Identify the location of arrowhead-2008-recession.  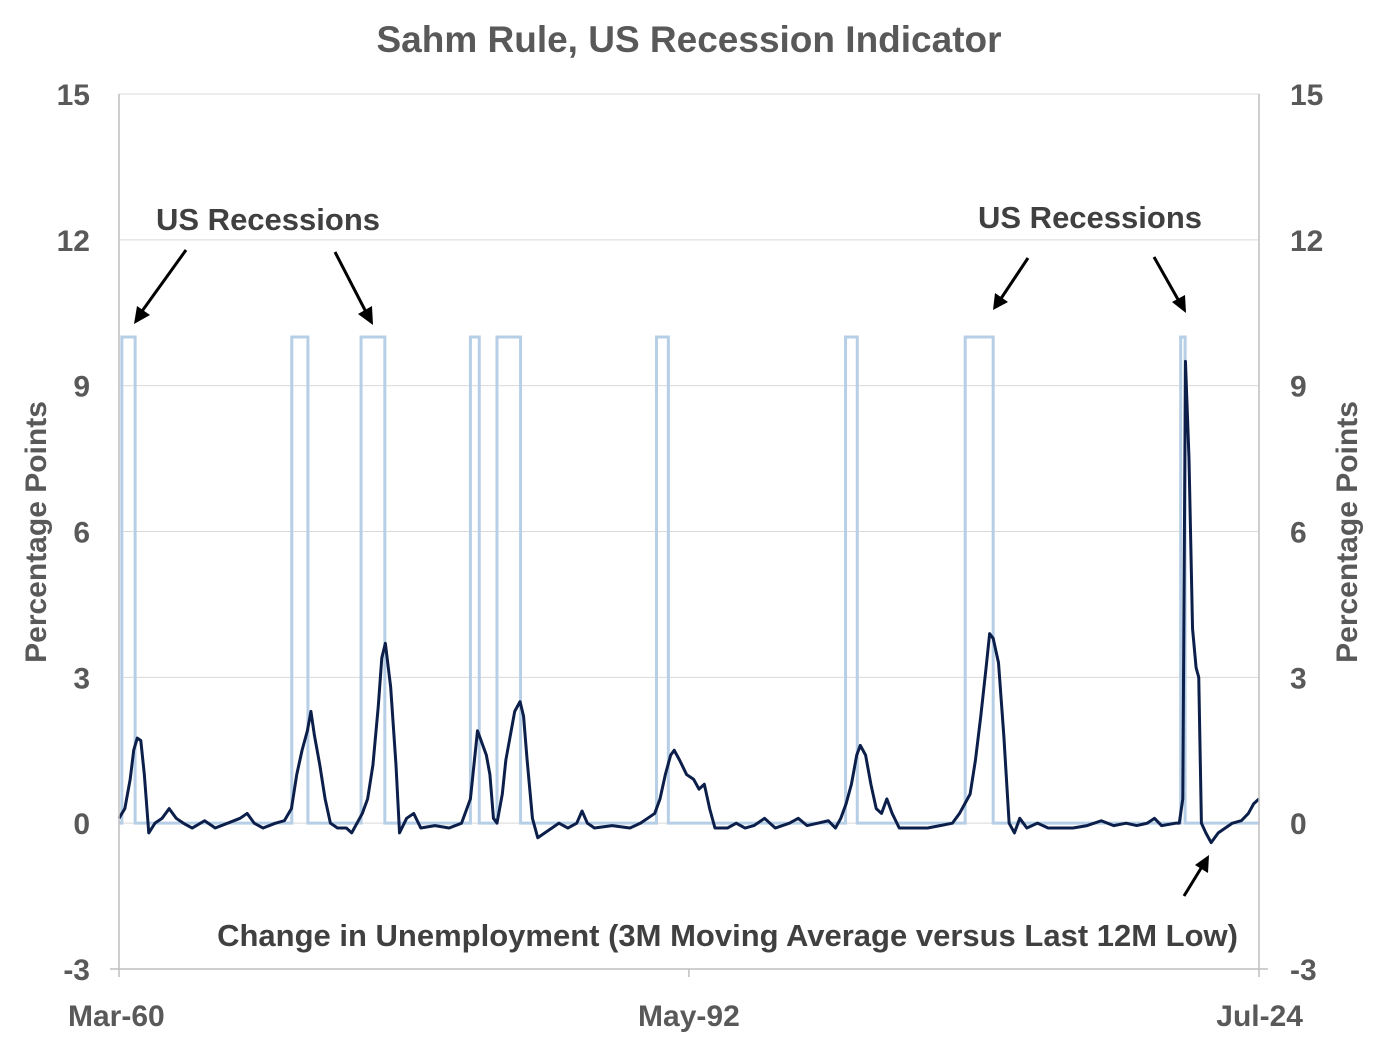
(1000, 301).